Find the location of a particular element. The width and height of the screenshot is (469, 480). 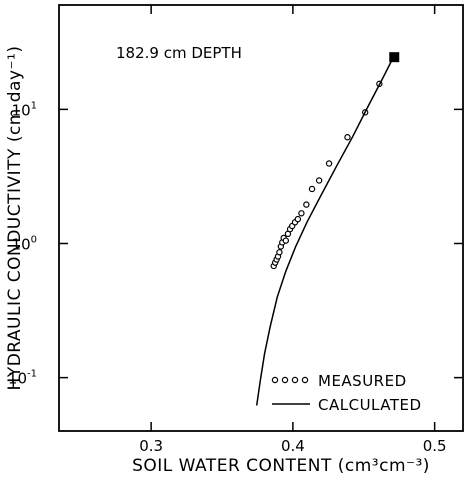

legend-measured-label: MEASURED is located at coordinates (362, 381).